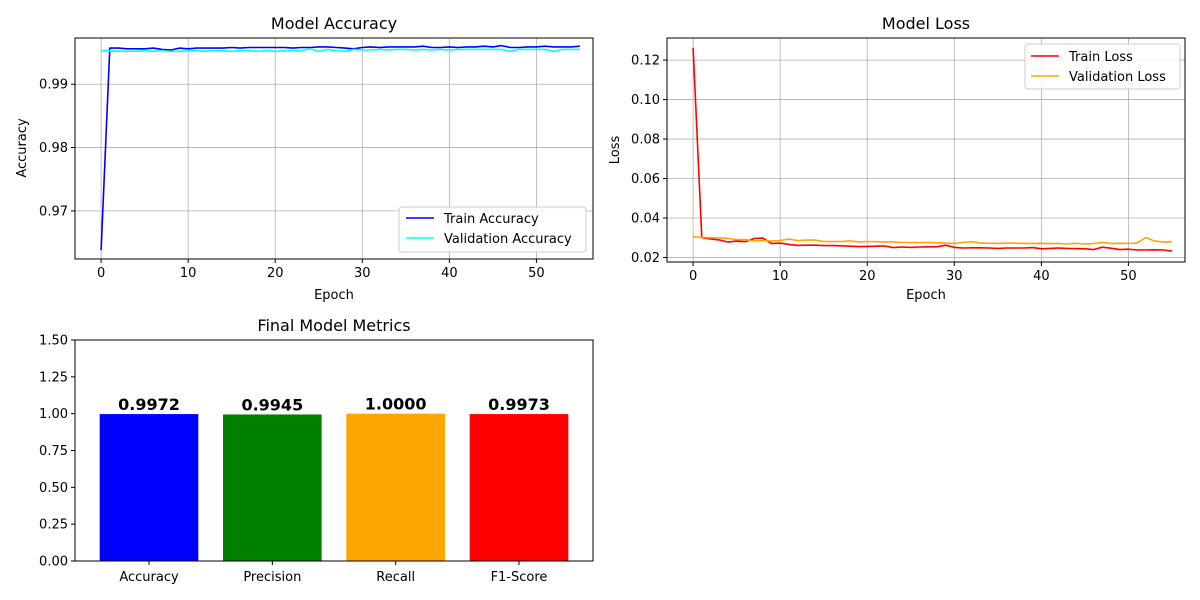 This screenshot has height=600, width=1200. I want to click on bar-value-label-precision: 0.9945, so click(272, 404).